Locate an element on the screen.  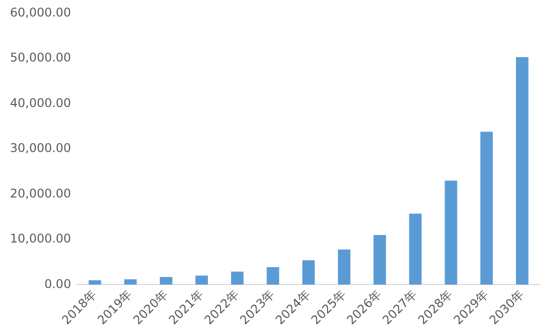
y-tick-label: 20,000.00 is located at coordinates (41, 193).